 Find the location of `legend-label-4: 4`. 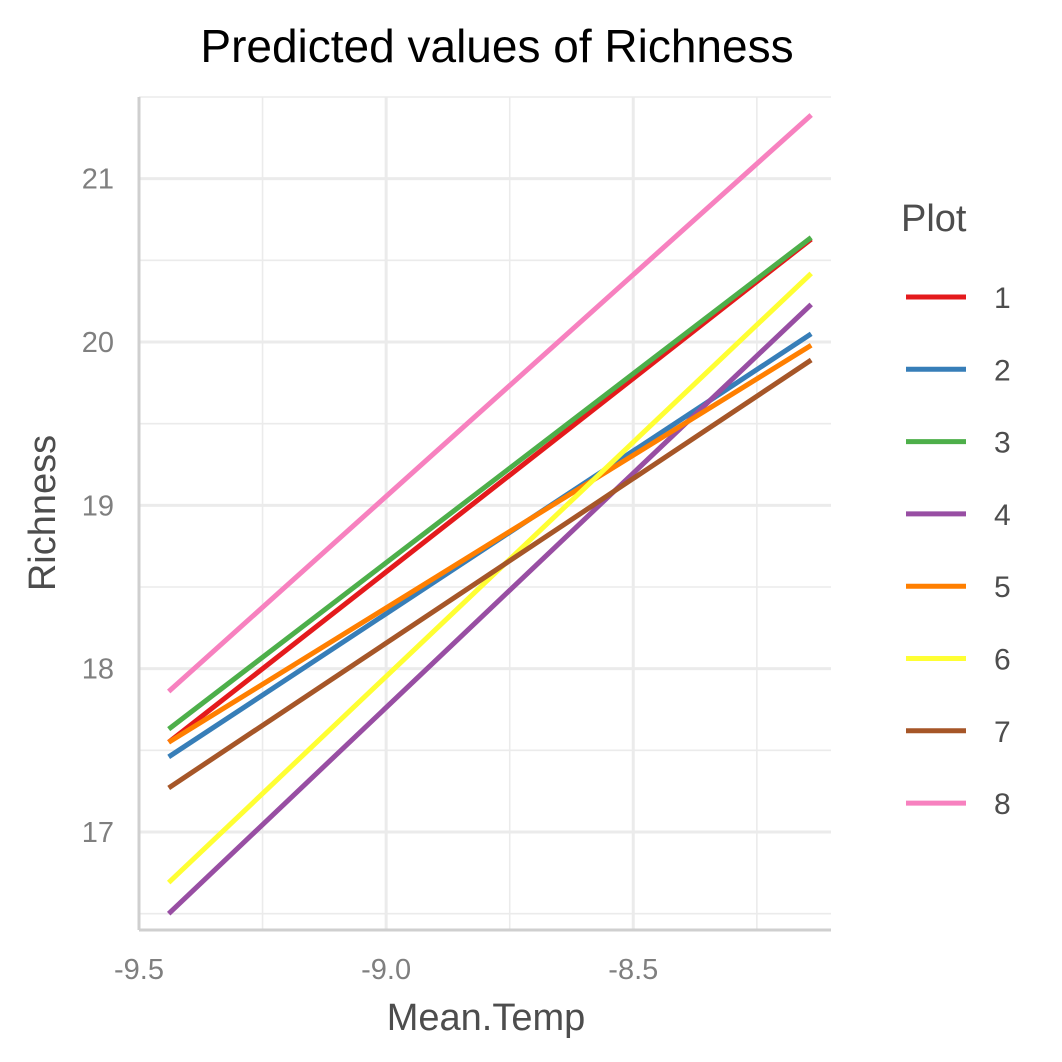

legend-label-4: 4 is located at coordinates (1002, 515).